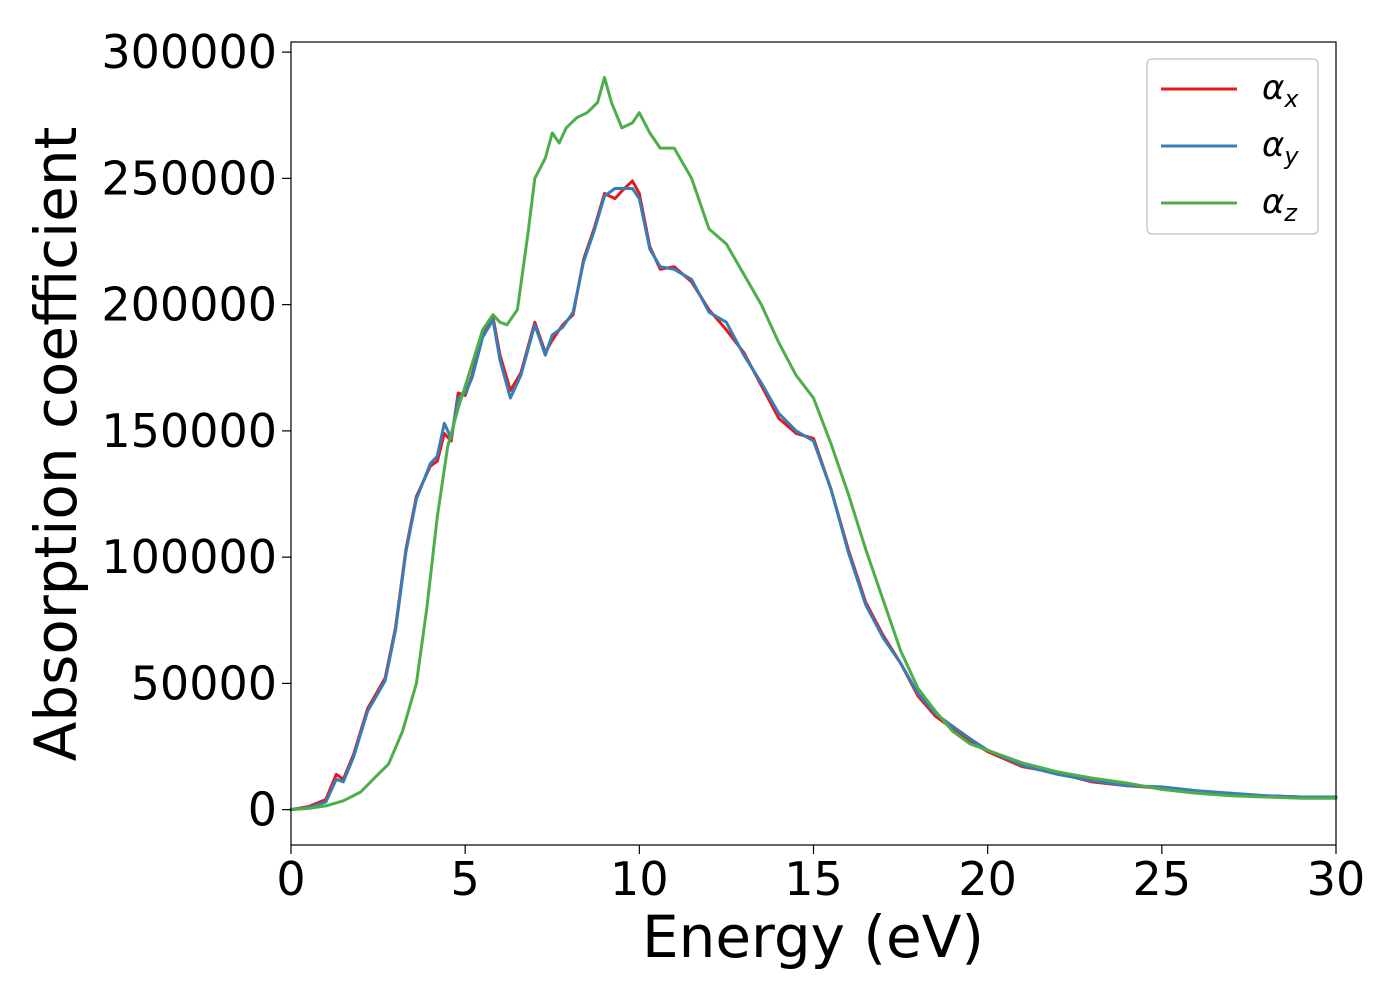 This screenshot has height=1000, width=1400. What do you see at coordinates (813, 937) in the screenshot?
I see `x-axis-title: Energy (eV)` at bounding box center [813, 937].